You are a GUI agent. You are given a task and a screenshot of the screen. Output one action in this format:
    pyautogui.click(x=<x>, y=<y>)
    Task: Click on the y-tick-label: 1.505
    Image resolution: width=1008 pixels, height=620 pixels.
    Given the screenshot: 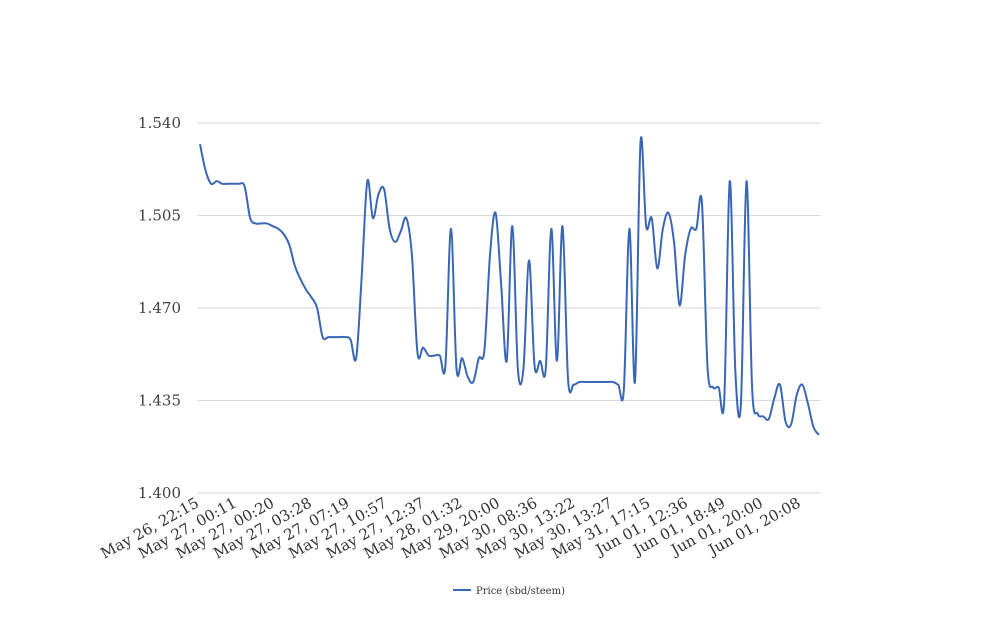 What is the action you would take?
    pyautogui.click(x=159, y=216)
    